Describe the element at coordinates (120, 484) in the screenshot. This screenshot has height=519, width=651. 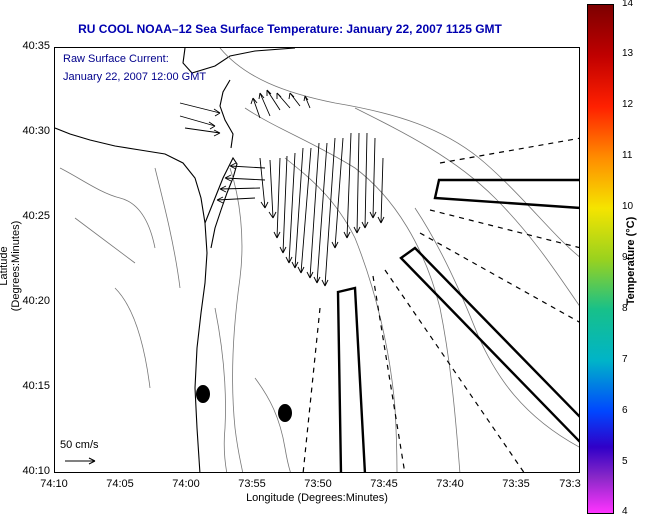
I see `x-tick-label: 74:05` at that location.